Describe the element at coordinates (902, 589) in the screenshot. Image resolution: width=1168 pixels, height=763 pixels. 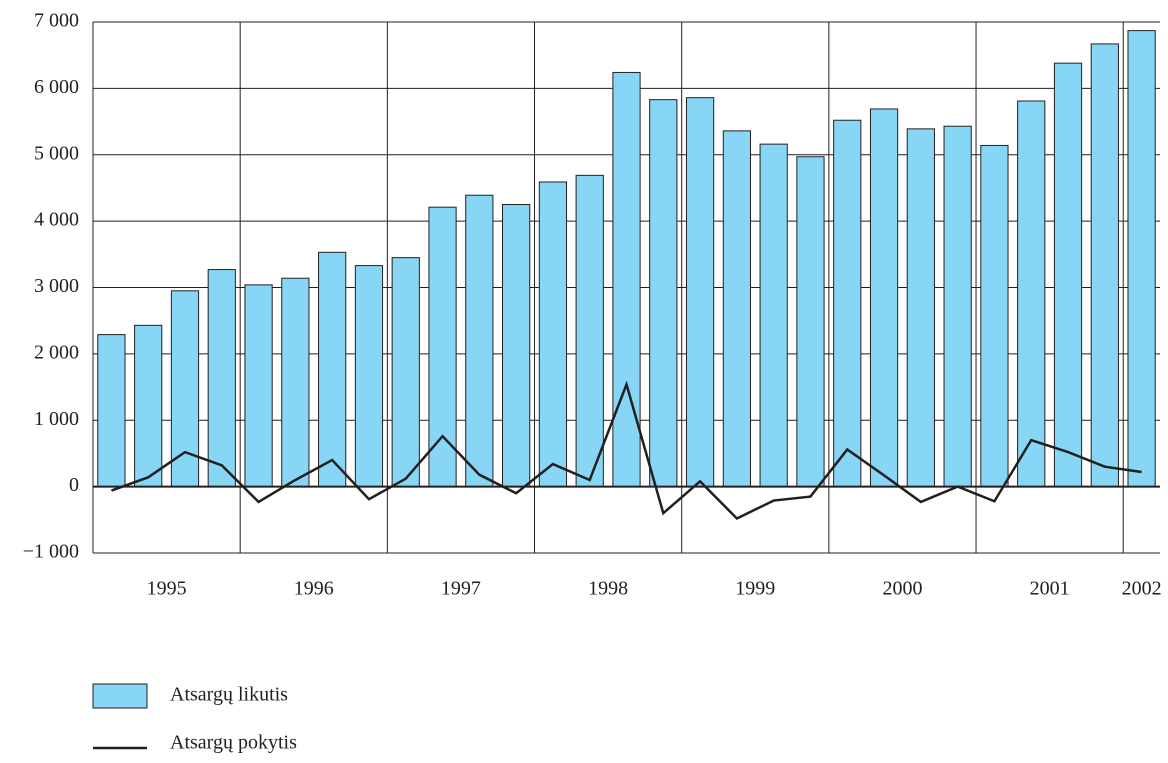
I see `x-tick-label: 2000` at that location.